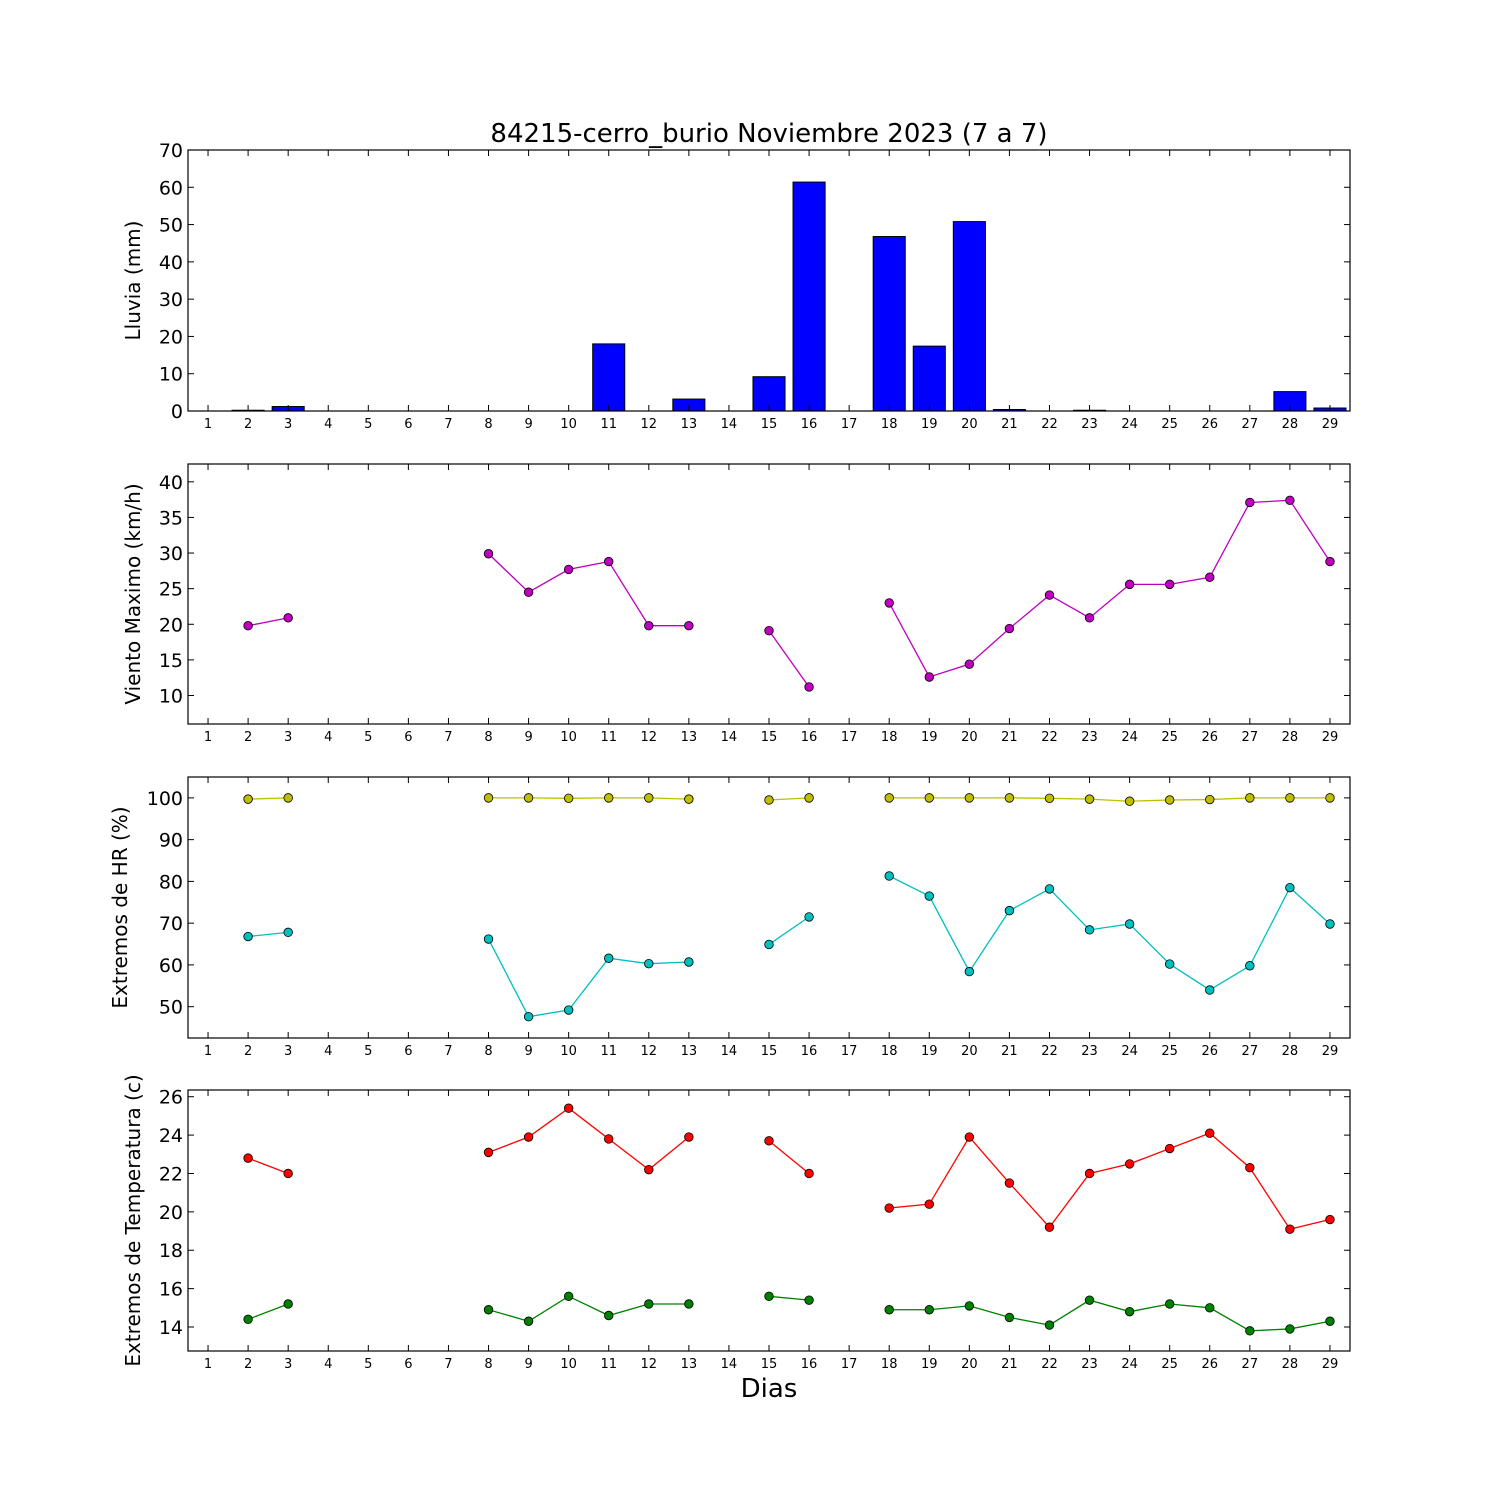 The image size is (1500, 1500). Describe the element at coordinates (689, 737) in the screenshot. I see `x-tick-label: 13` at that location.